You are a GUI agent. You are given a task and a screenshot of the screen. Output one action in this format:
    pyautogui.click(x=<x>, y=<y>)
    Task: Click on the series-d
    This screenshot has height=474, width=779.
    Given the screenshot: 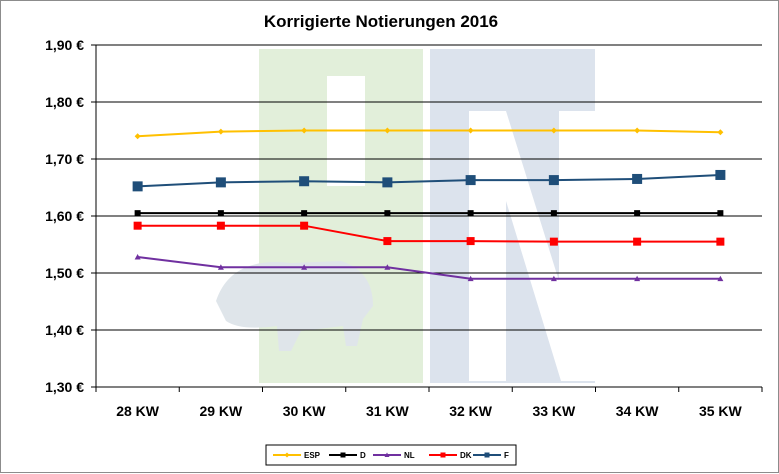 What is the action you would take?
    pyautogui.click(x=429, y=213)
    